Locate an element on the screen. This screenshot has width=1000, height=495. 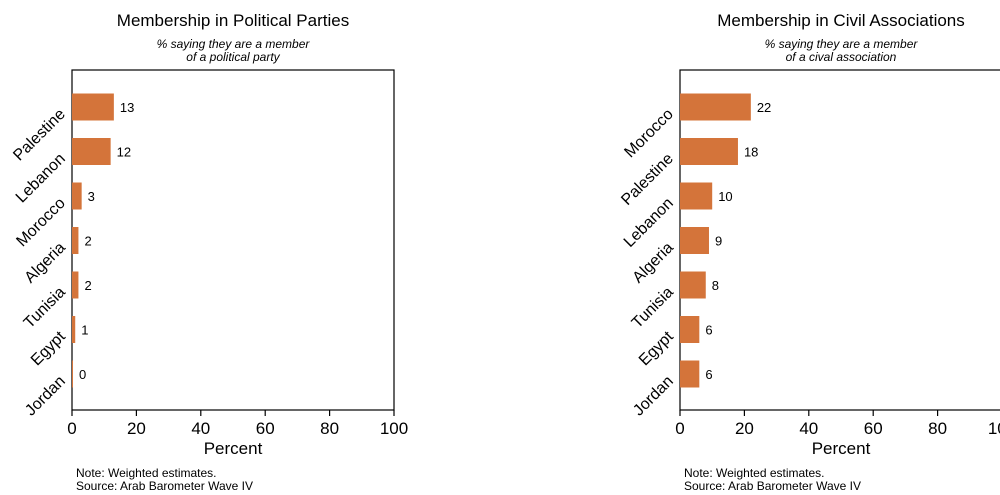
data-label-morocco: 22 is located at coordinates (764, 107).